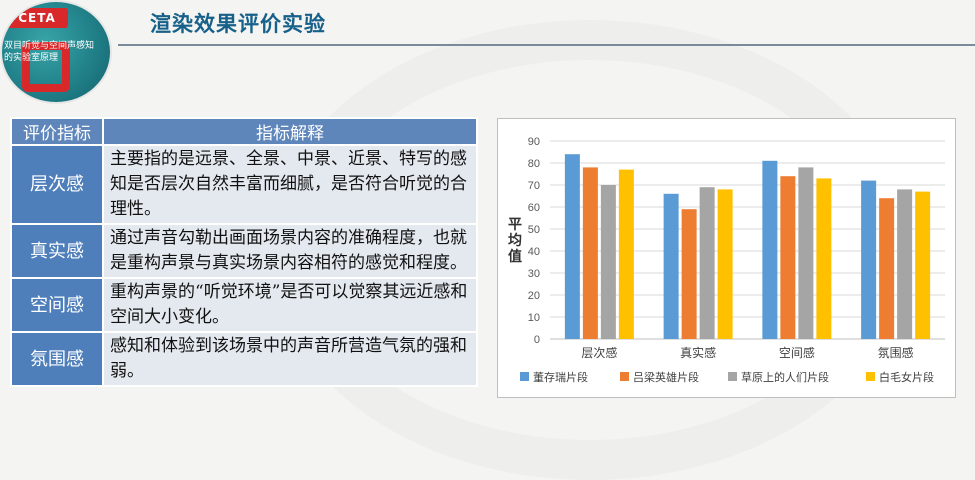 This screenshot has height=480, width=975. What do you see at coordinates (290, 359) in the screenshot?
I see `indicator-description: 感知和体验到该场景中的声音所营造气氛的强和弱。` at bounding box center [290, 359].